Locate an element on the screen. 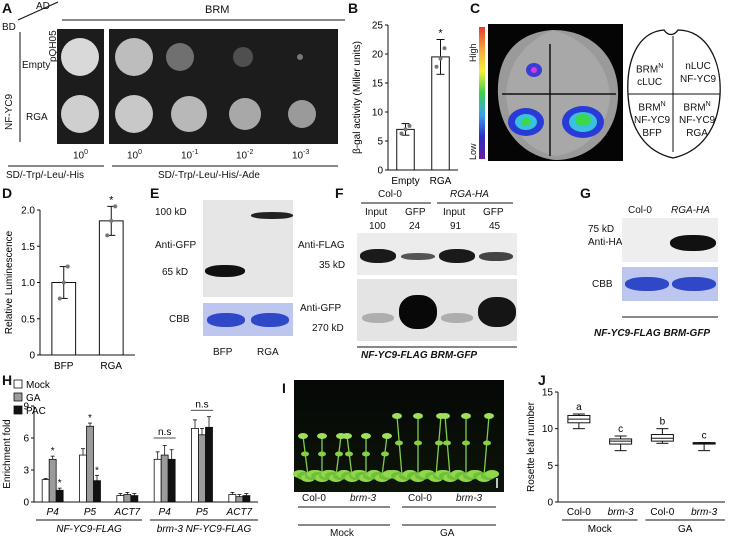 The height and width of the screenshot is (552, 731). j-ytick-label: 5 is located at coordinates (550, 466).